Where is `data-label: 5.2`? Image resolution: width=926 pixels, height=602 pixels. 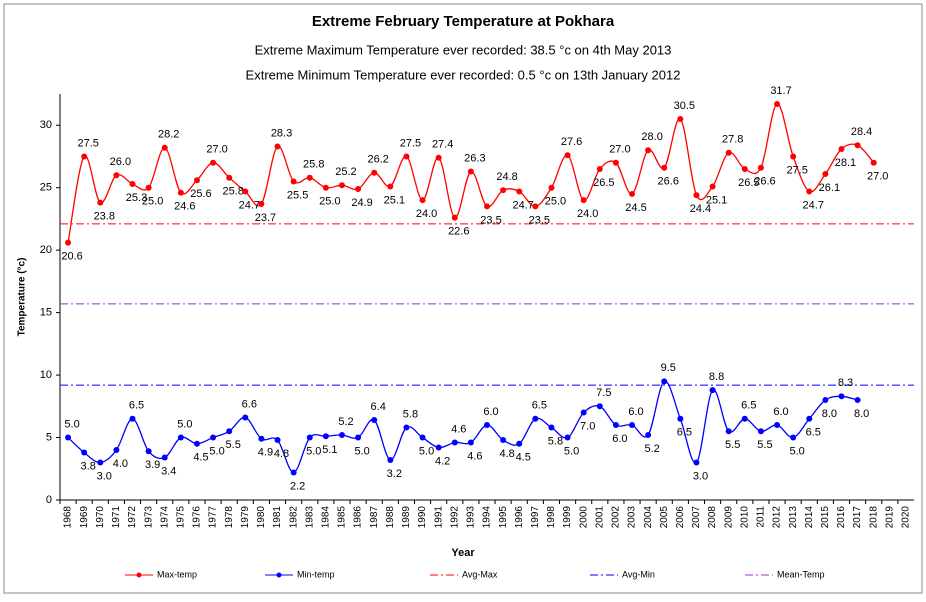
data-label: 5.2 is located at coordinates (651, 449).